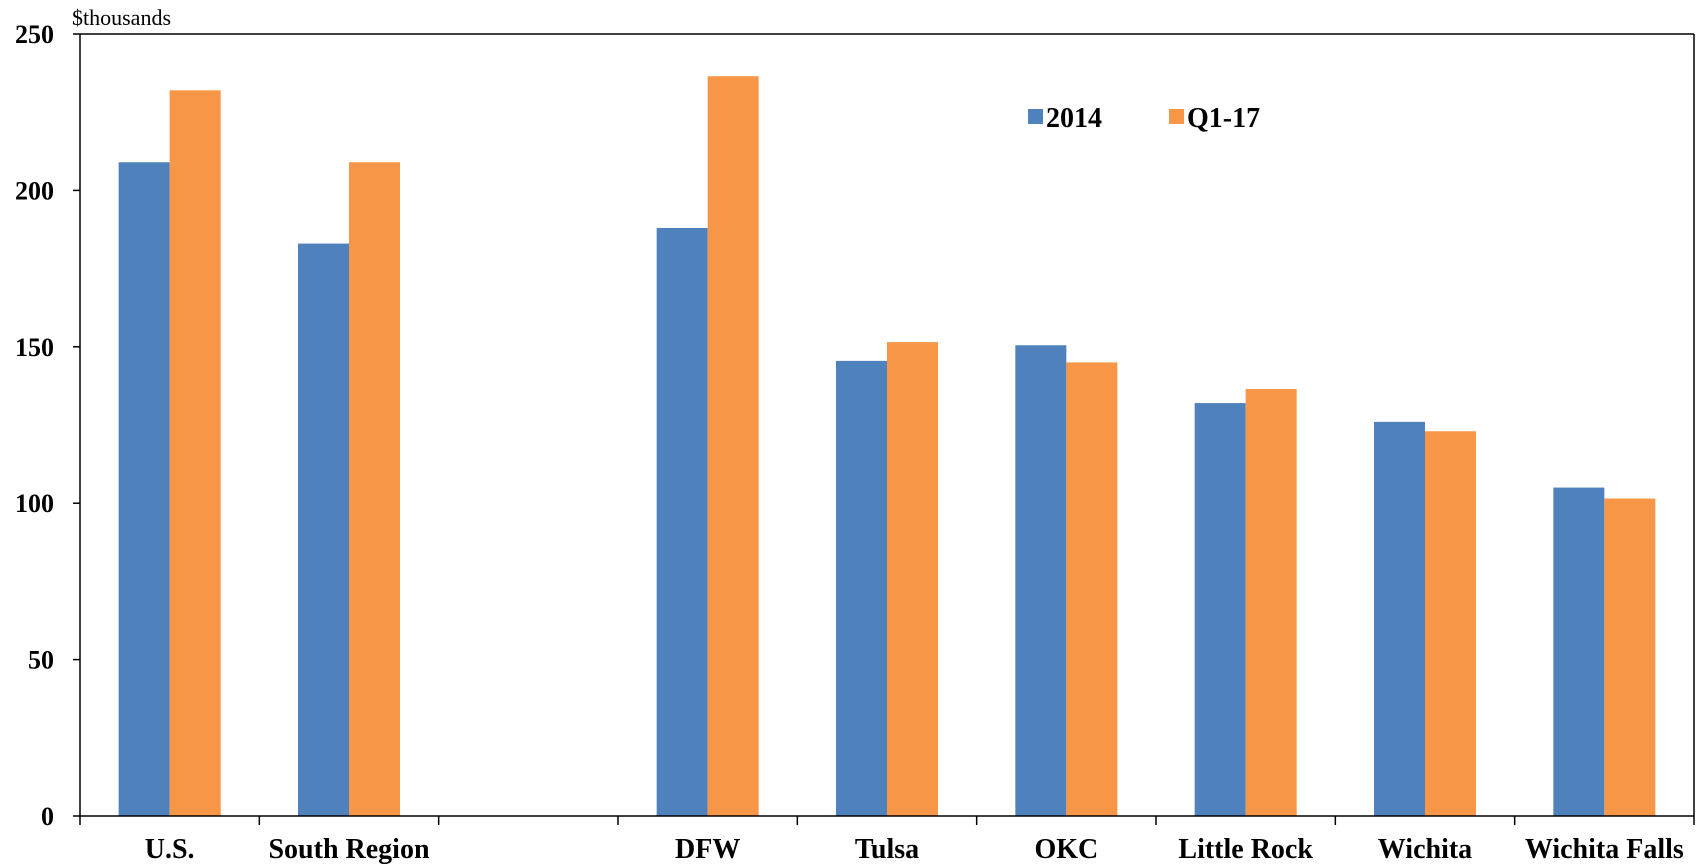  What do you see at coordinates (707, 849) in the screenshot?
I see `x-tick-label-dfw: DFW` at bounding box center [707, 849].